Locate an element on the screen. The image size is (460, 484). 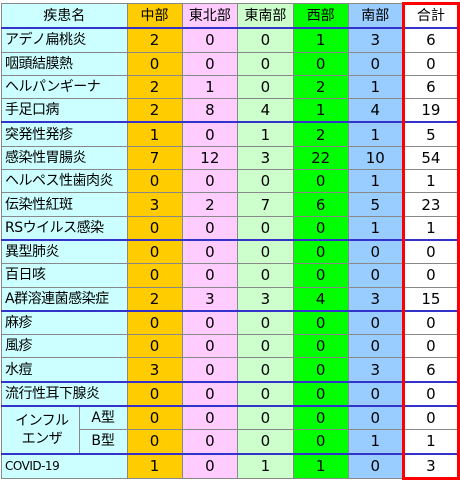
table-row: COVID-19 1 0 1 1 0 3 is located at coordinates (230, 466).